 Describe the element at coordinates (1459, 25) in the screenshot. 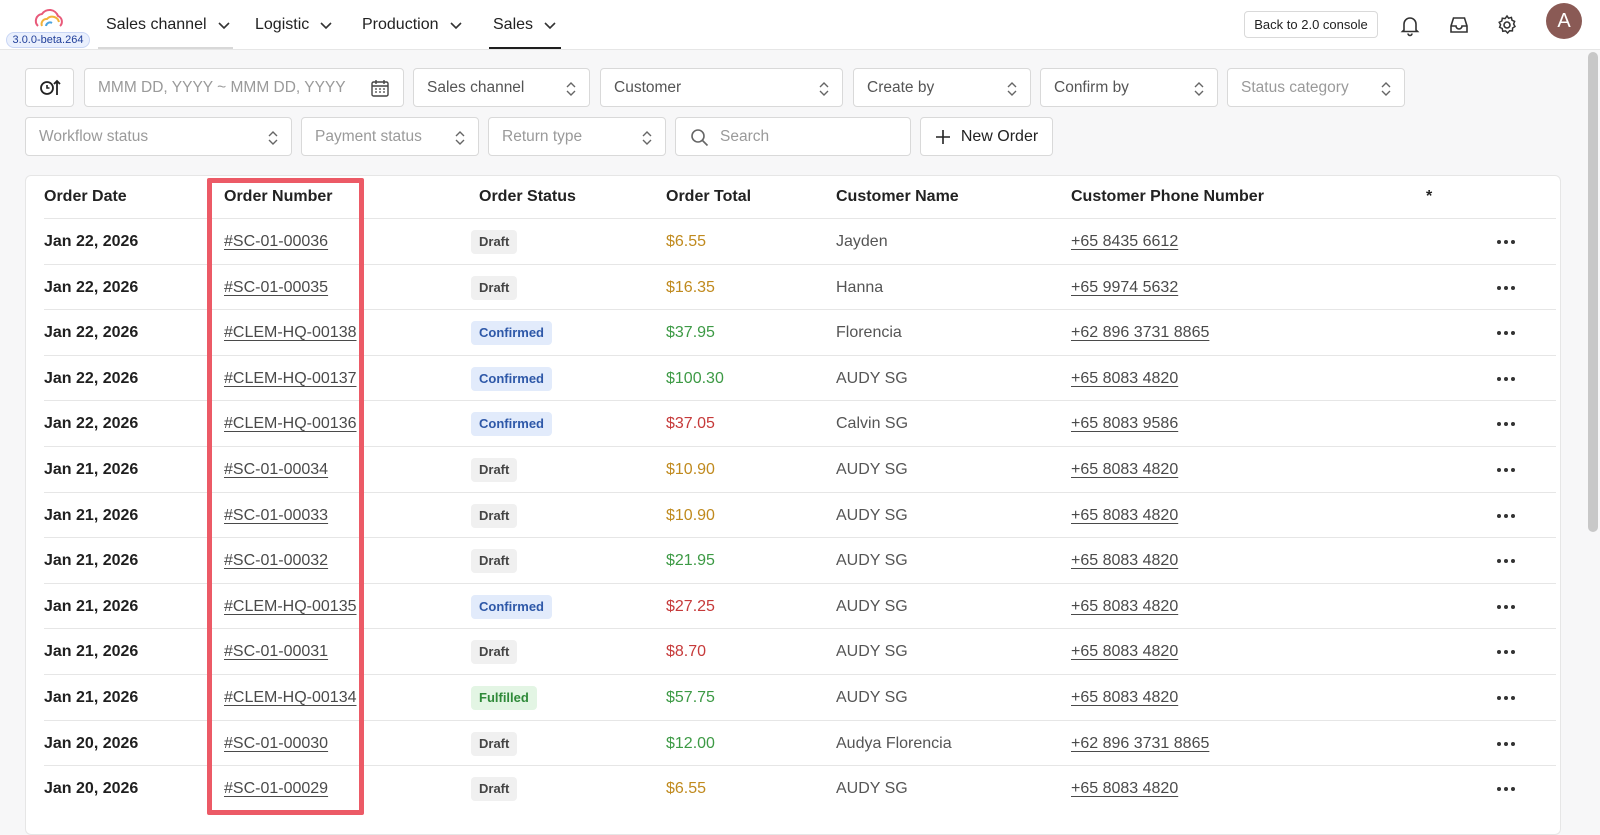

I see `inbox-icon` at that location.